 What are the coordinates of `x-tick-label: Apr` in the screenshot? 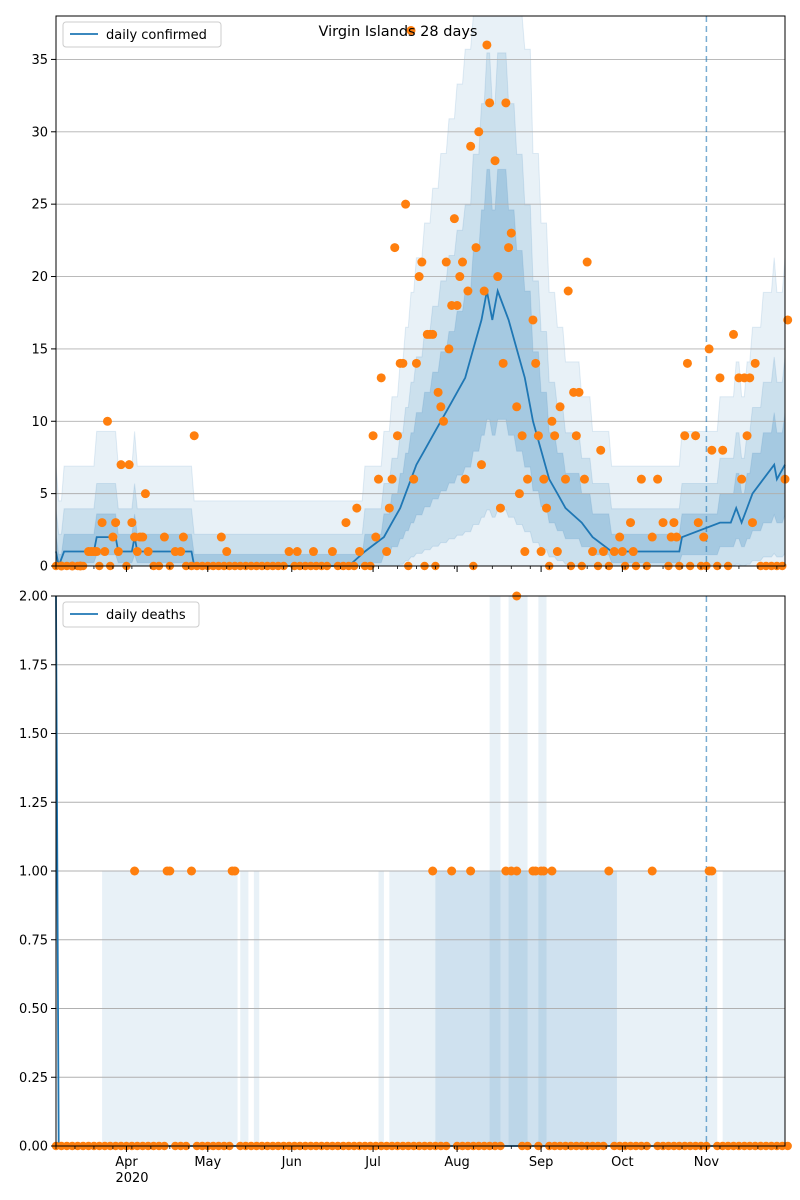 It's located at (126, 1162).